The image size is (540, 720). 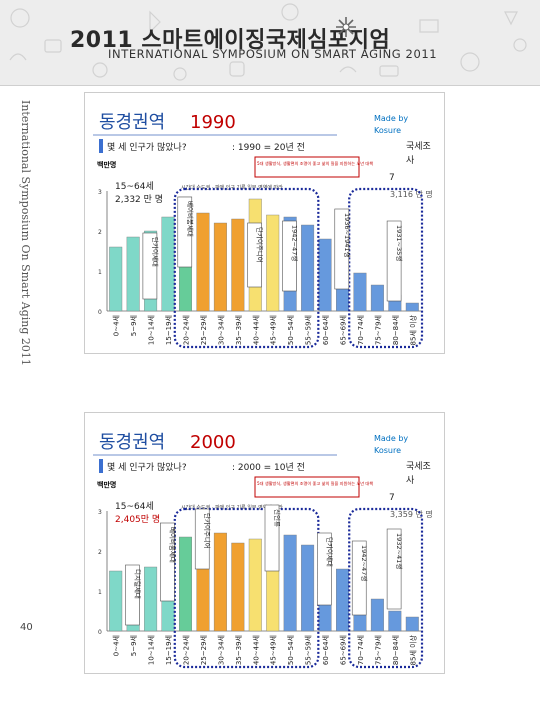 What do you see at coordinates (268, 467) in the screenshot?
I see `reference-year: : 2000 = 10년 전` at bounding box center [268, 467].